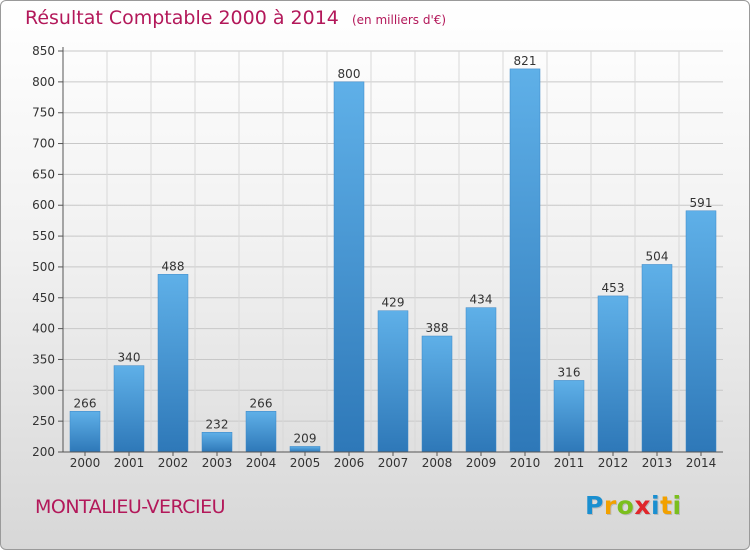 The width and height of the screenshot is (750, 550). What do you see at coordinates (569, 463) in the screenshot?
I see `x-tick-label: 2011` at bounding box center [569, 463].